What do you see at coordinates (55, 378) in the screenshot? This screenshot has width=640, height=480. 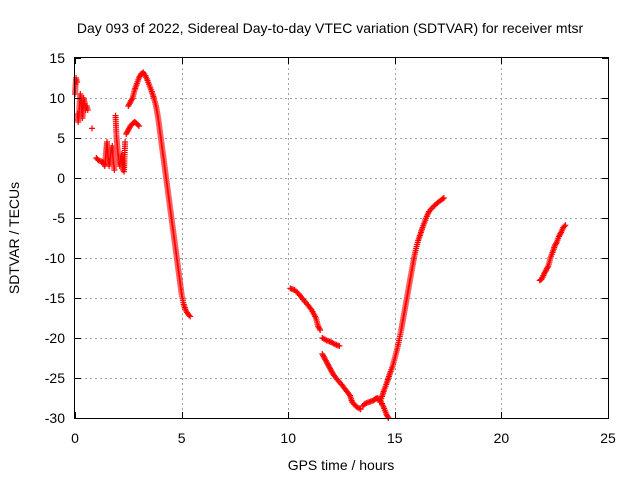 I see `y-tick-label: -25` at bounding box center [55, 378].